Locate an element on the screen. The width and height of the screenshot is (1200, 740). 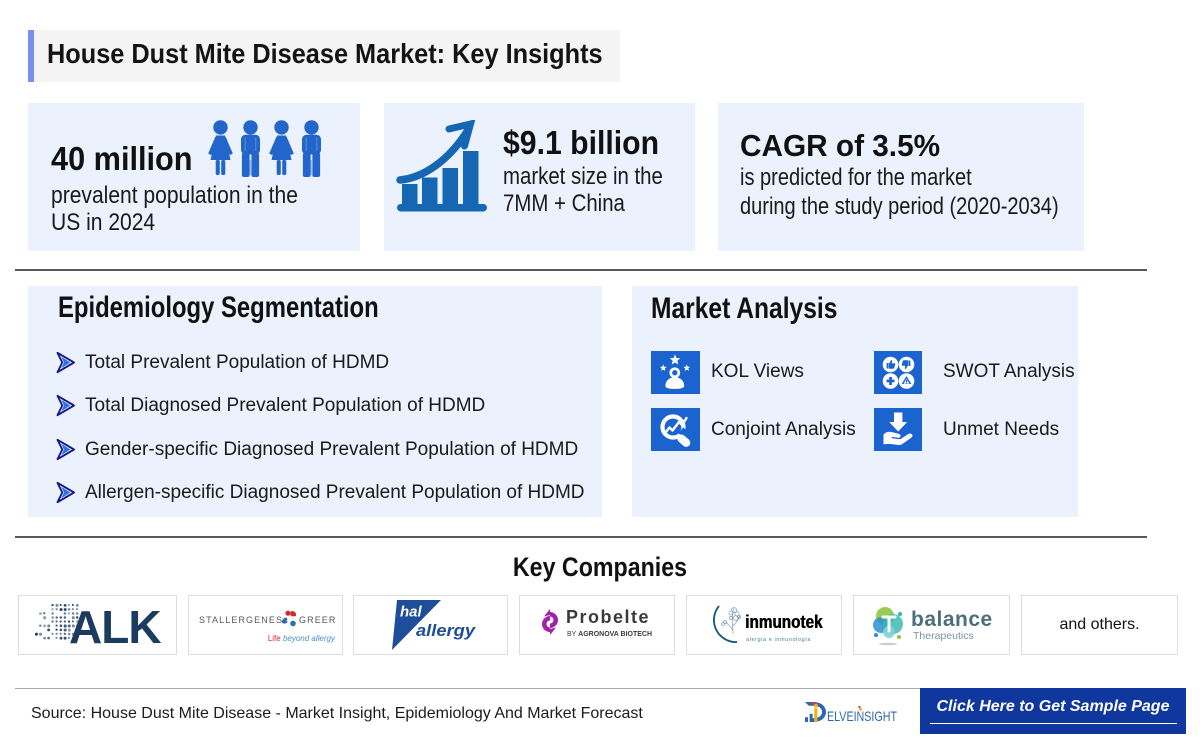
svg-text: ALK is located at coordinates (115, 627).